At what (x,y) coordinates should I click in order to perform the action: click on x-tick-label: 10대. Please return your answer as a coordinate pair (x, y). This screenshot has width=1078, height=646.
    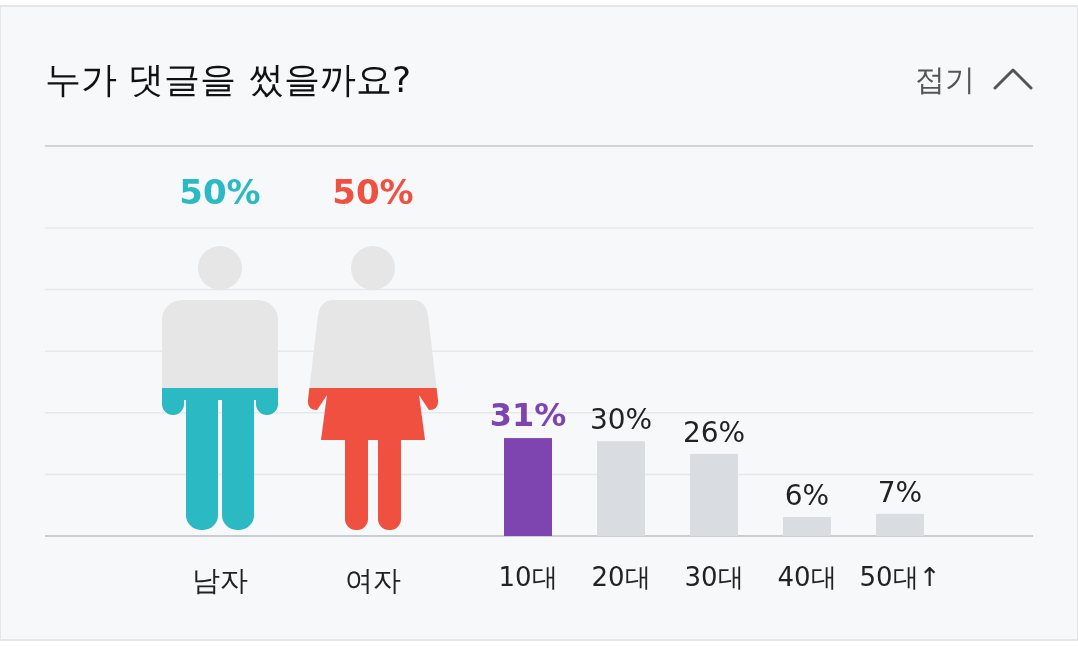
    Looking at the image, I should click on (528, 577).